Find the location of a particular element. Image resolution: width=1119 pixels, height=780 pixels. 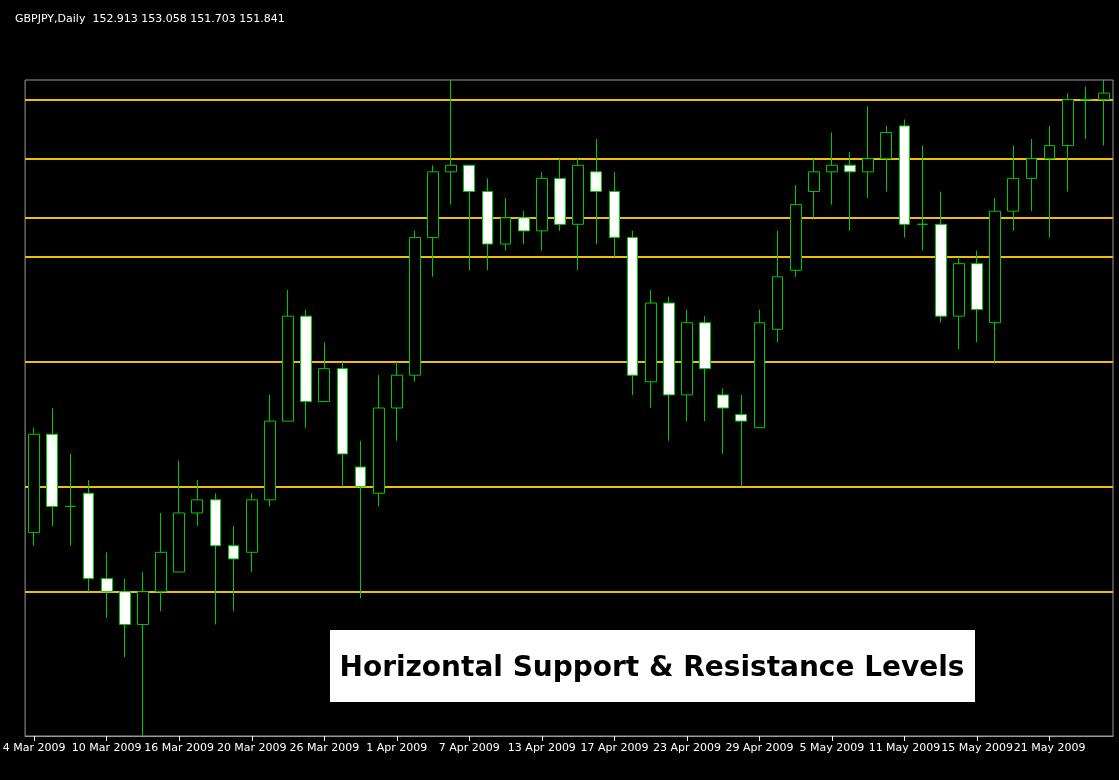

x-tick-label: 26 Mar 2009 is located at coordinates (324, 747).